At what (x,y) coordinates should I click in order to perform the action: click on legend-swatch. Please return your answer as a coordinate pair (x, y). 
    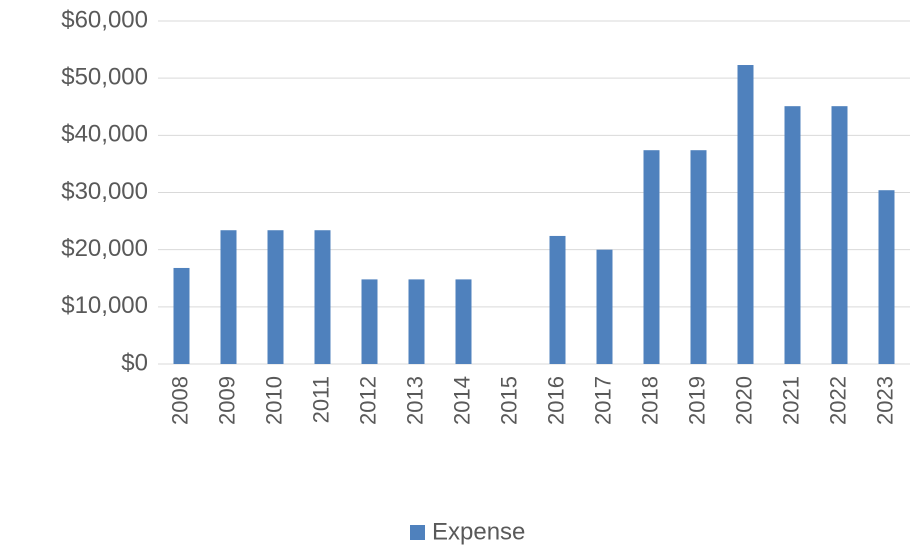
    Looking at the image, I should click on (417, 532).